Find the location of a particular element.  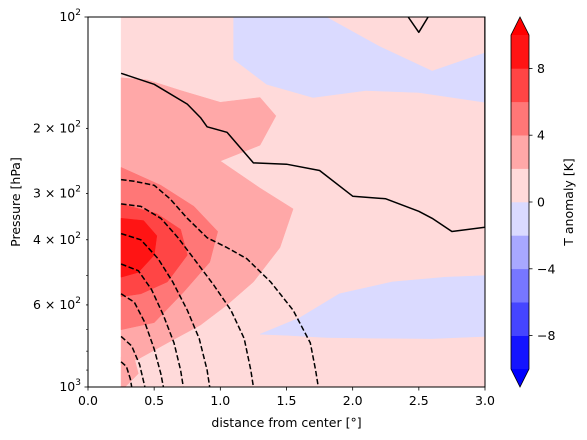

x-tick-label: 2.0 is located at coordinates (353, 400).